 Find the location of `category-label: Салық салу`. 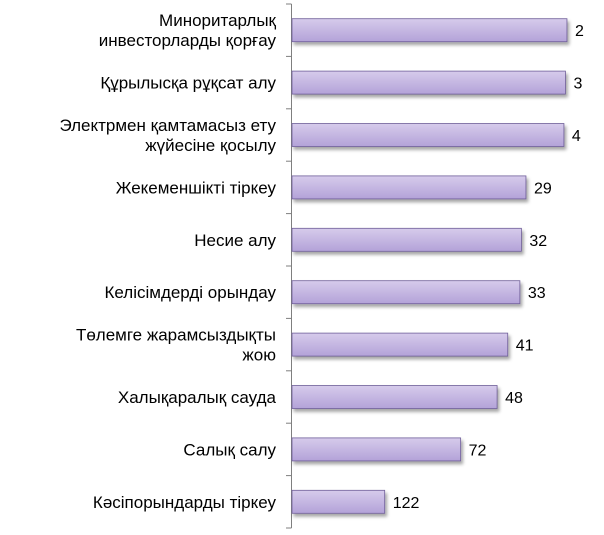

category-label: Салық салу is located at coordinates (229, 449).